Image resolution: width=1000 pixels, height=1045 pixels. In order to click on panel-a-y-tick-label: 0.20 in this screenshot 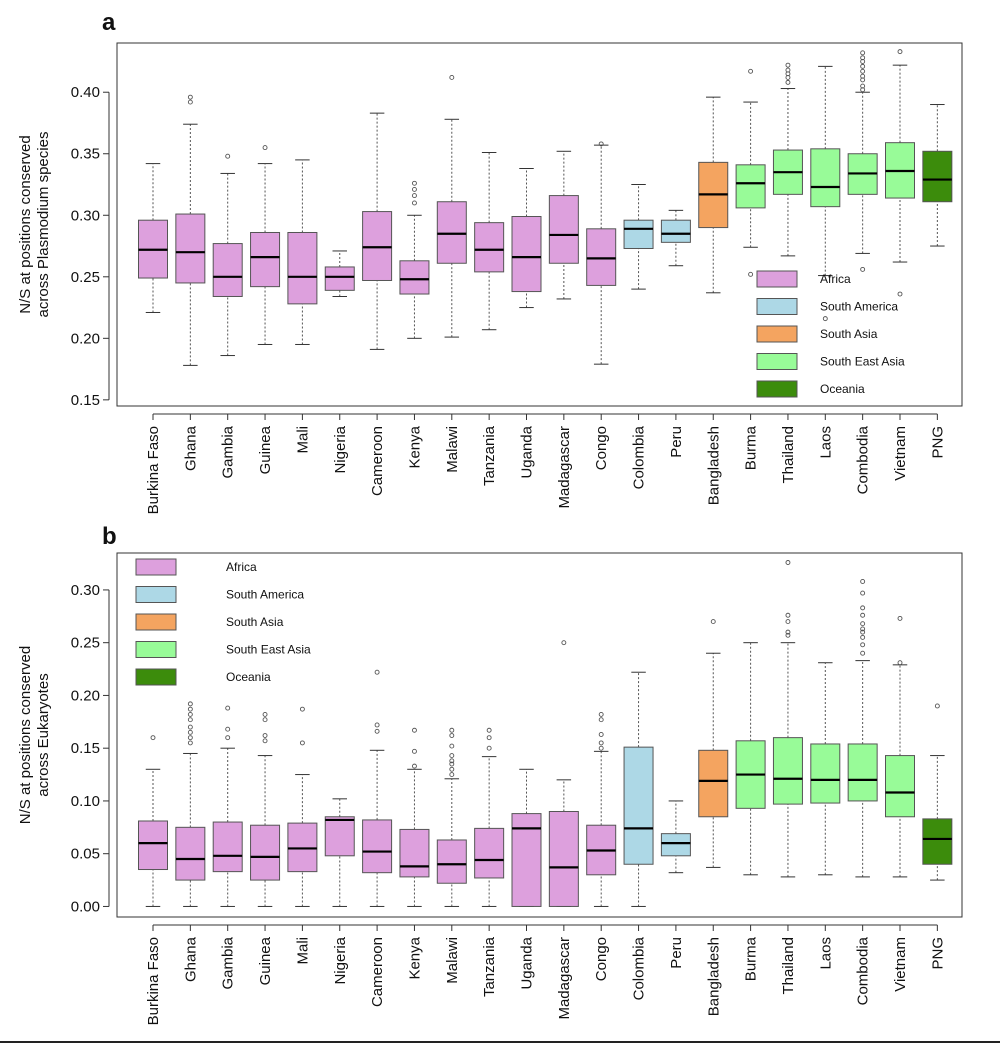, I will do `click(85, 338)`.